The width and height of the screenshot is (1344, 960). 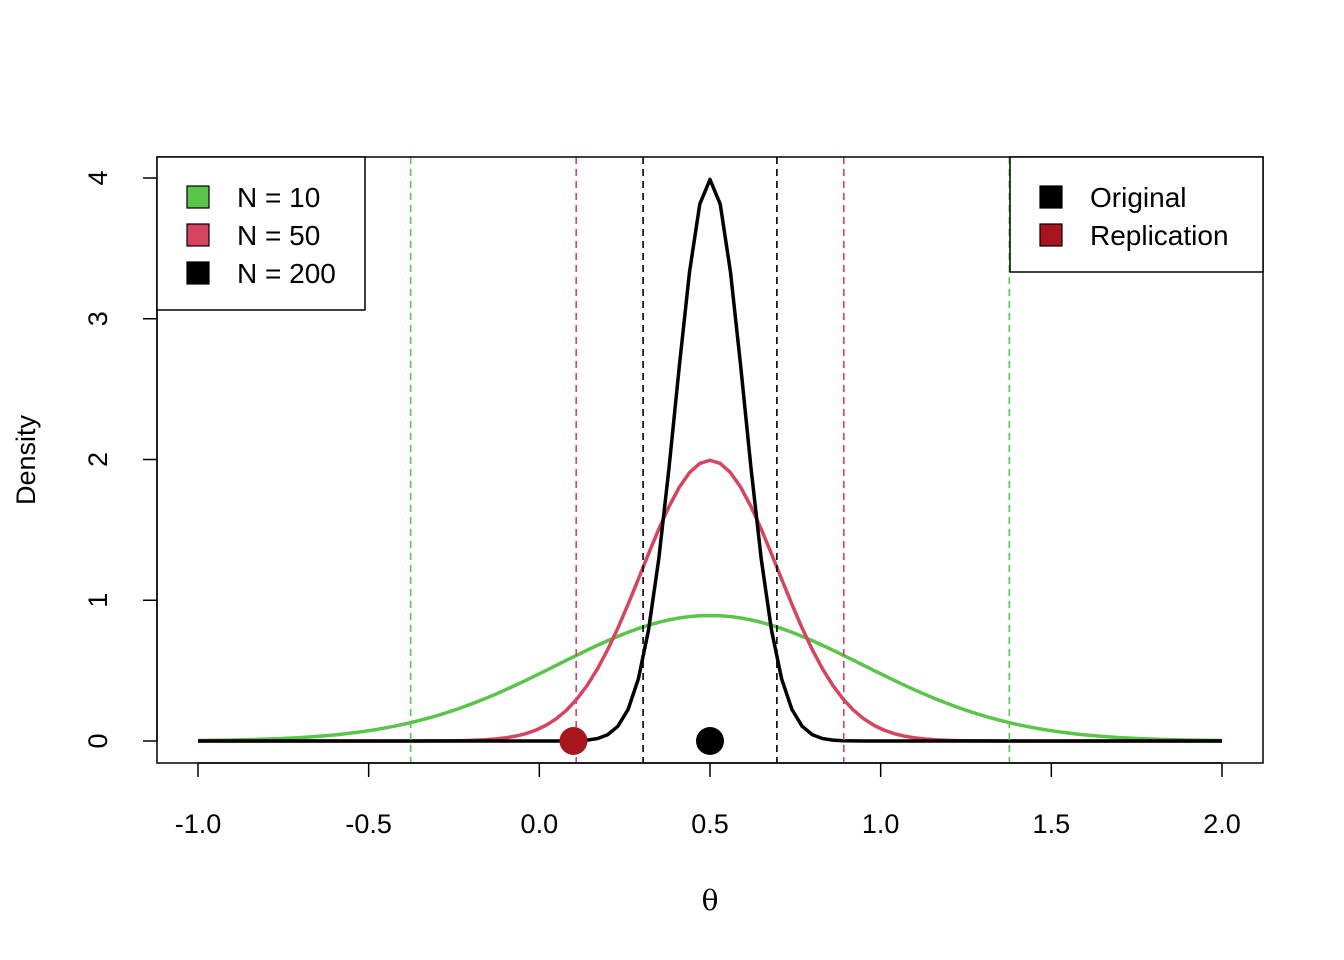 I want to click on legend-label: N = 200, so click(x=286, y=273).